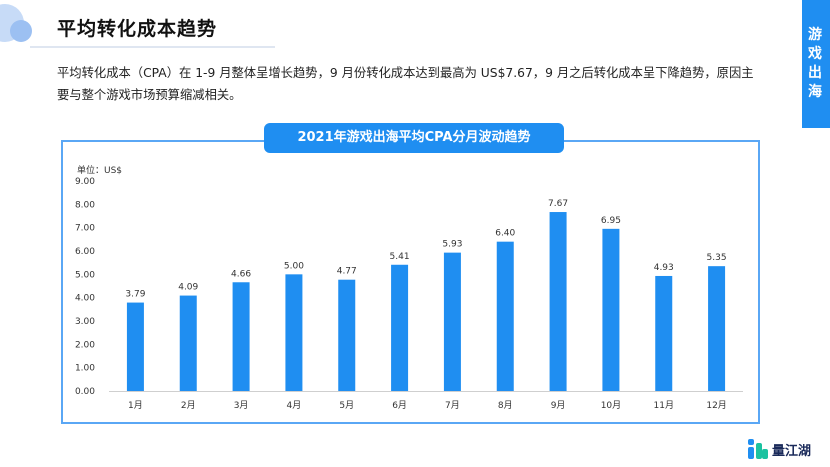  Describe the element at coordinates (85, 205) in the screenshot. I see `y-tick-label: 8.00` at that location.